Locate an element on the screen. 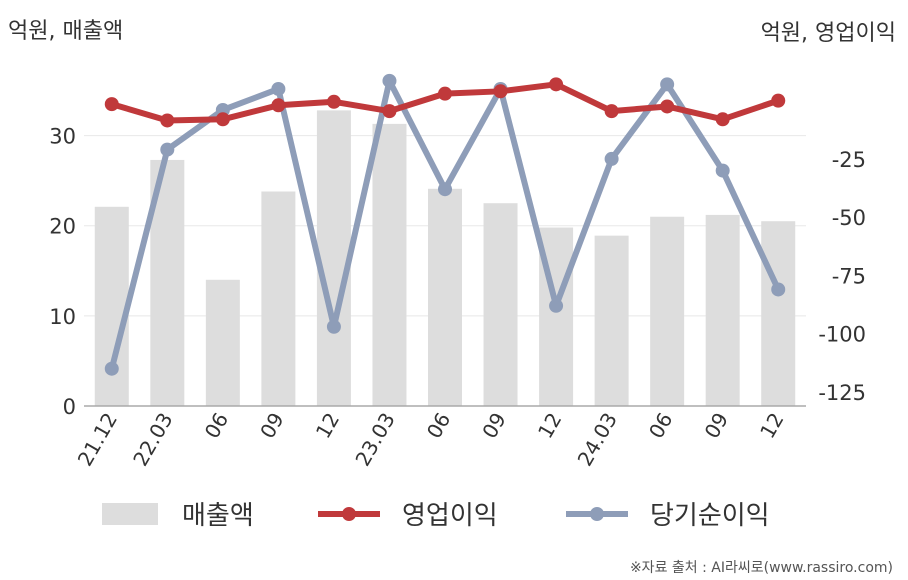  x-tick-label: 24.03 is located at coordinates (597, 440).